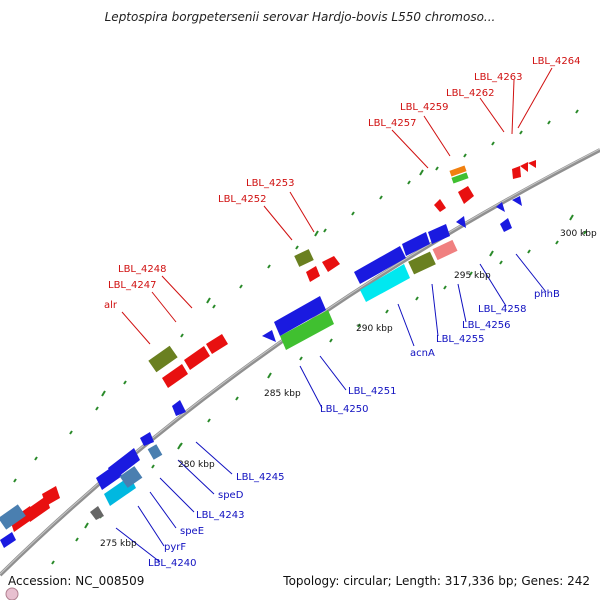 This screenshot has width=600, height=600. Describe the element at coordinates (197, 358) in the screenshot. I see `gene-alr` at that location.